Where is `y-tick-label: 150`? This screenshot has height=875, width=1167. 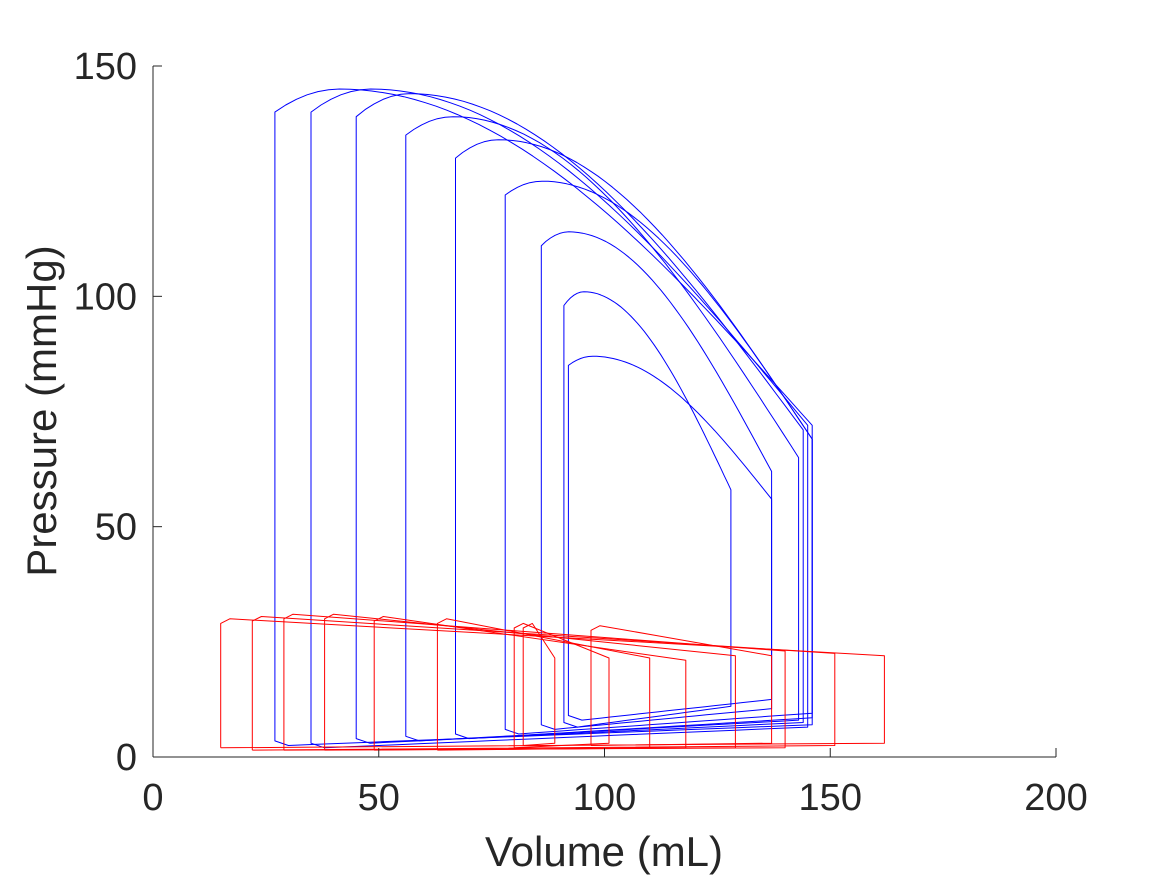
y-tick-label: 150 is located at coordinates (105, 67).